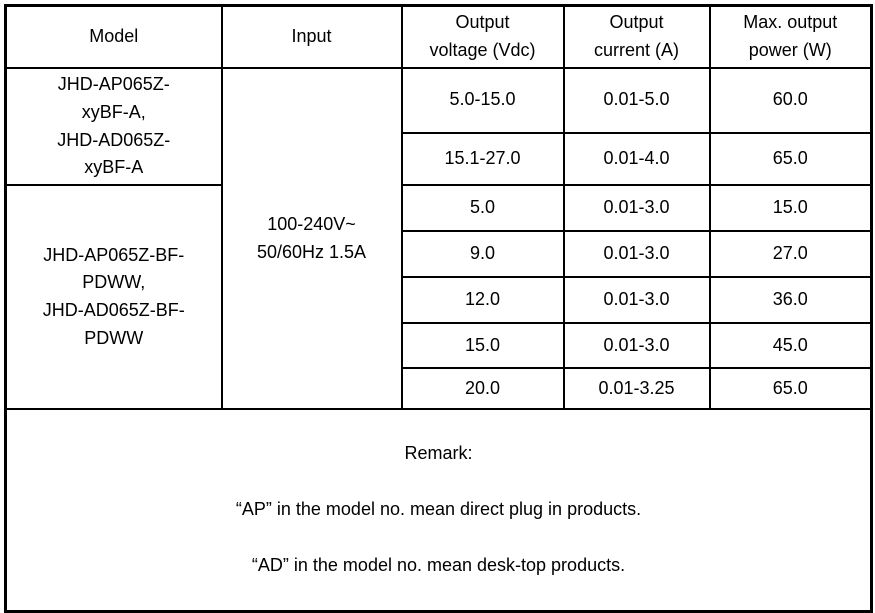  What do you see at coordinates (482, 254) in the screenshot?
I see `voltage-cell: 9.0` at bounding box center [482, 254].